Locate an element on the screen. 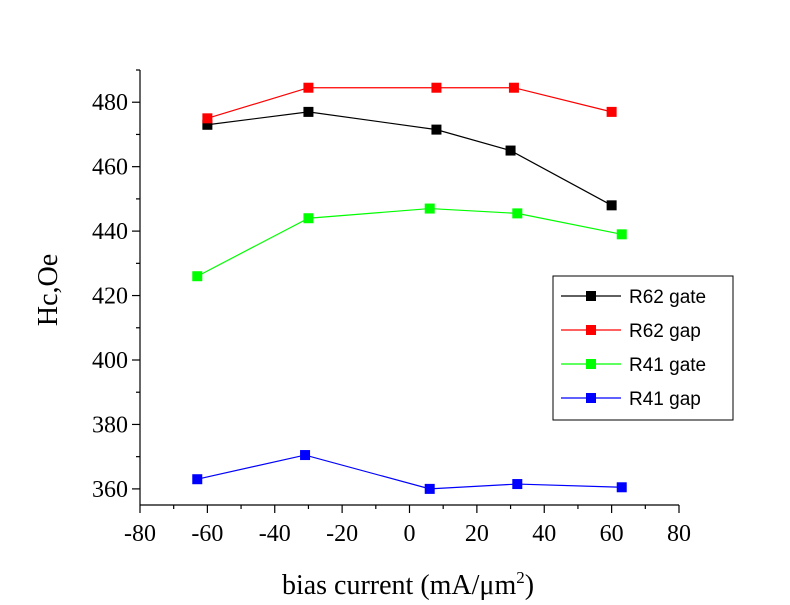 This screenshot has width=790, height=605. x-axis-title: bias current (mA/μm2) is located at coordinates (408, 584).